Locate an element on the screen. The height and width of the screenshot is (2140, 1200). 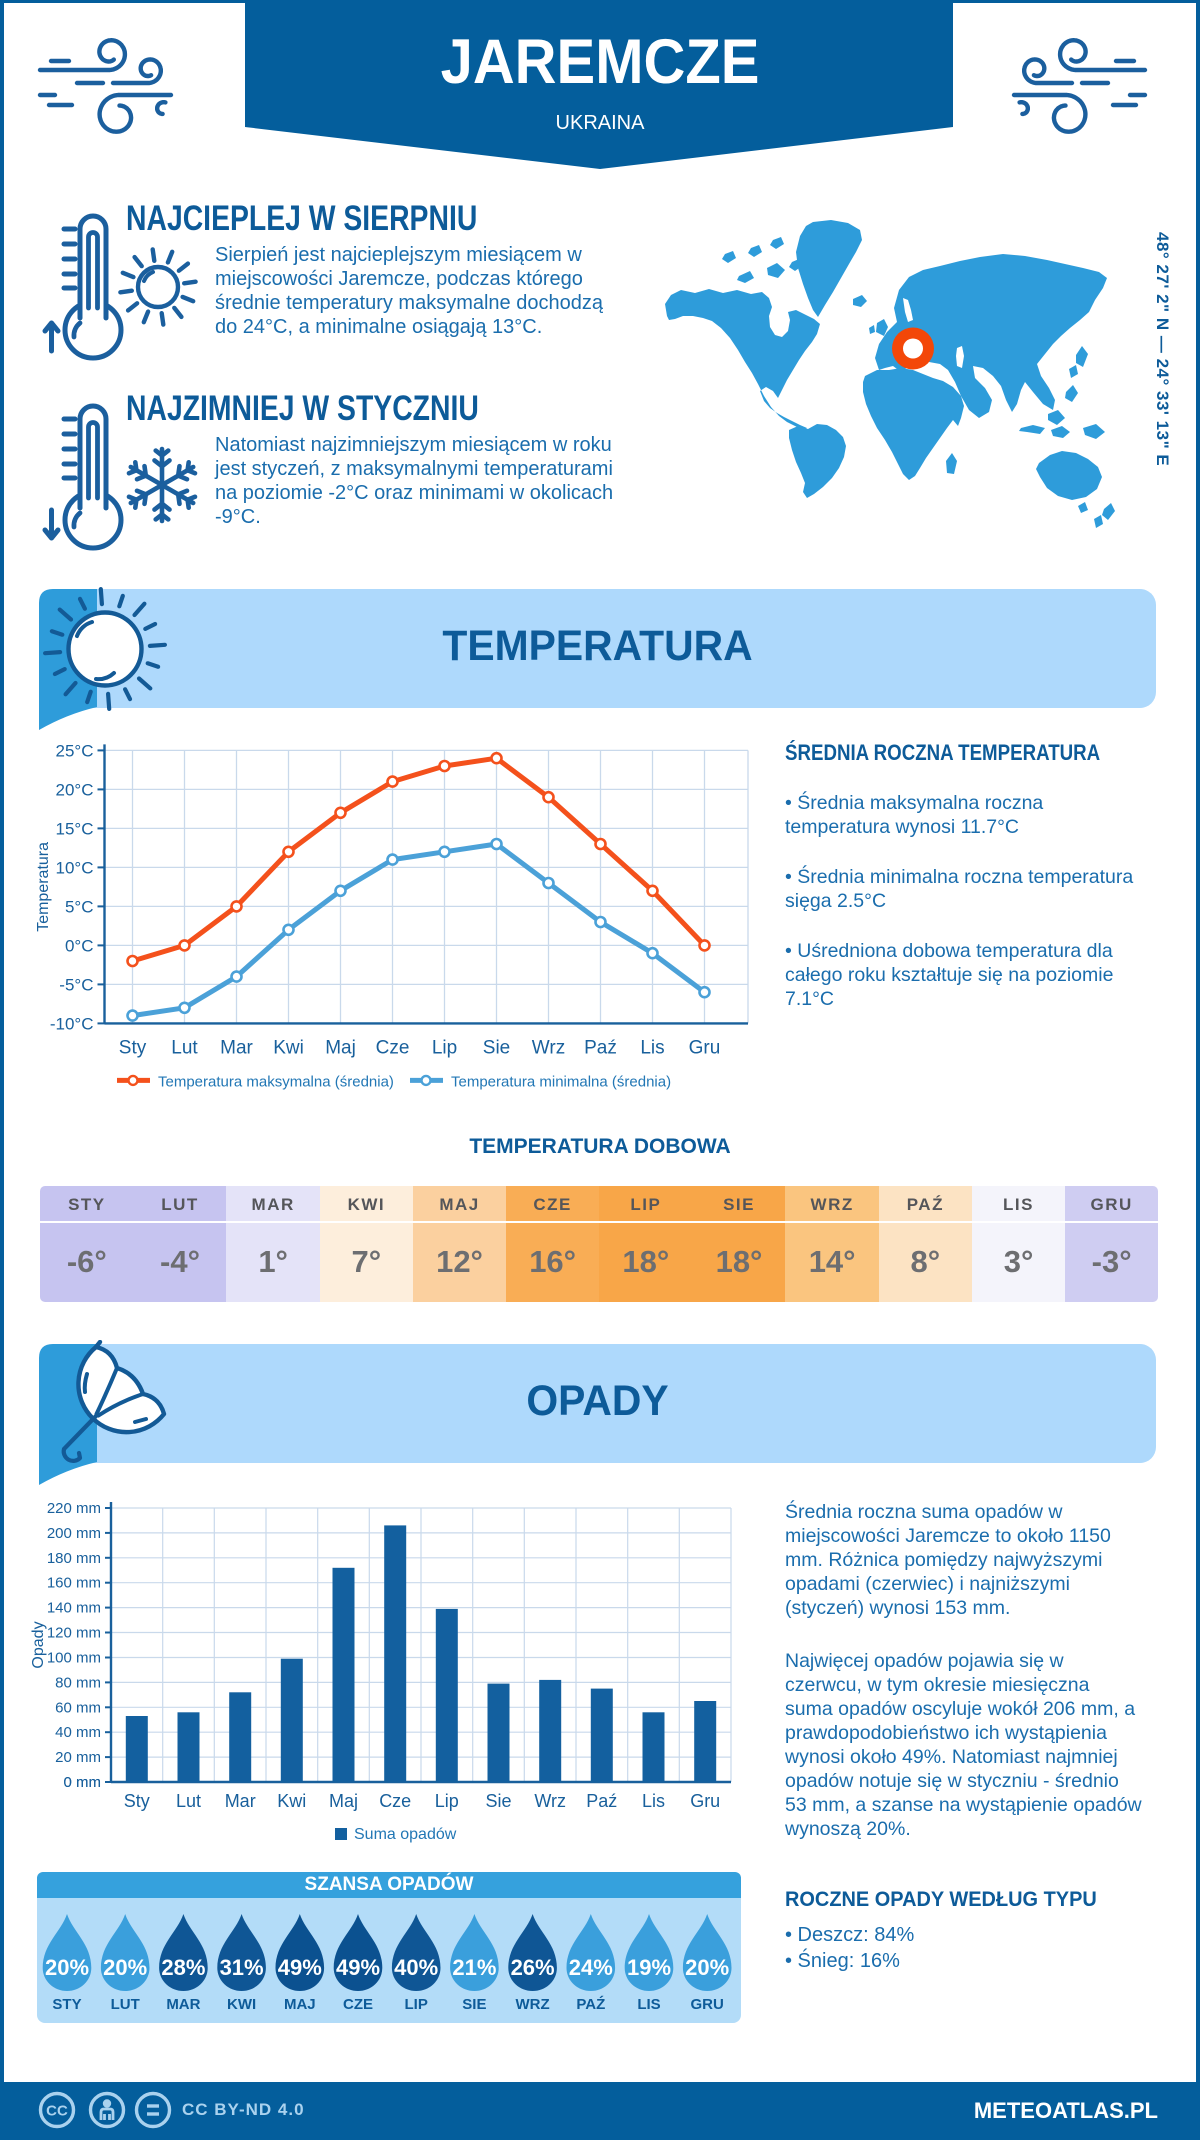
svg-text: 120 mm is located at coordinates (74, 1633).